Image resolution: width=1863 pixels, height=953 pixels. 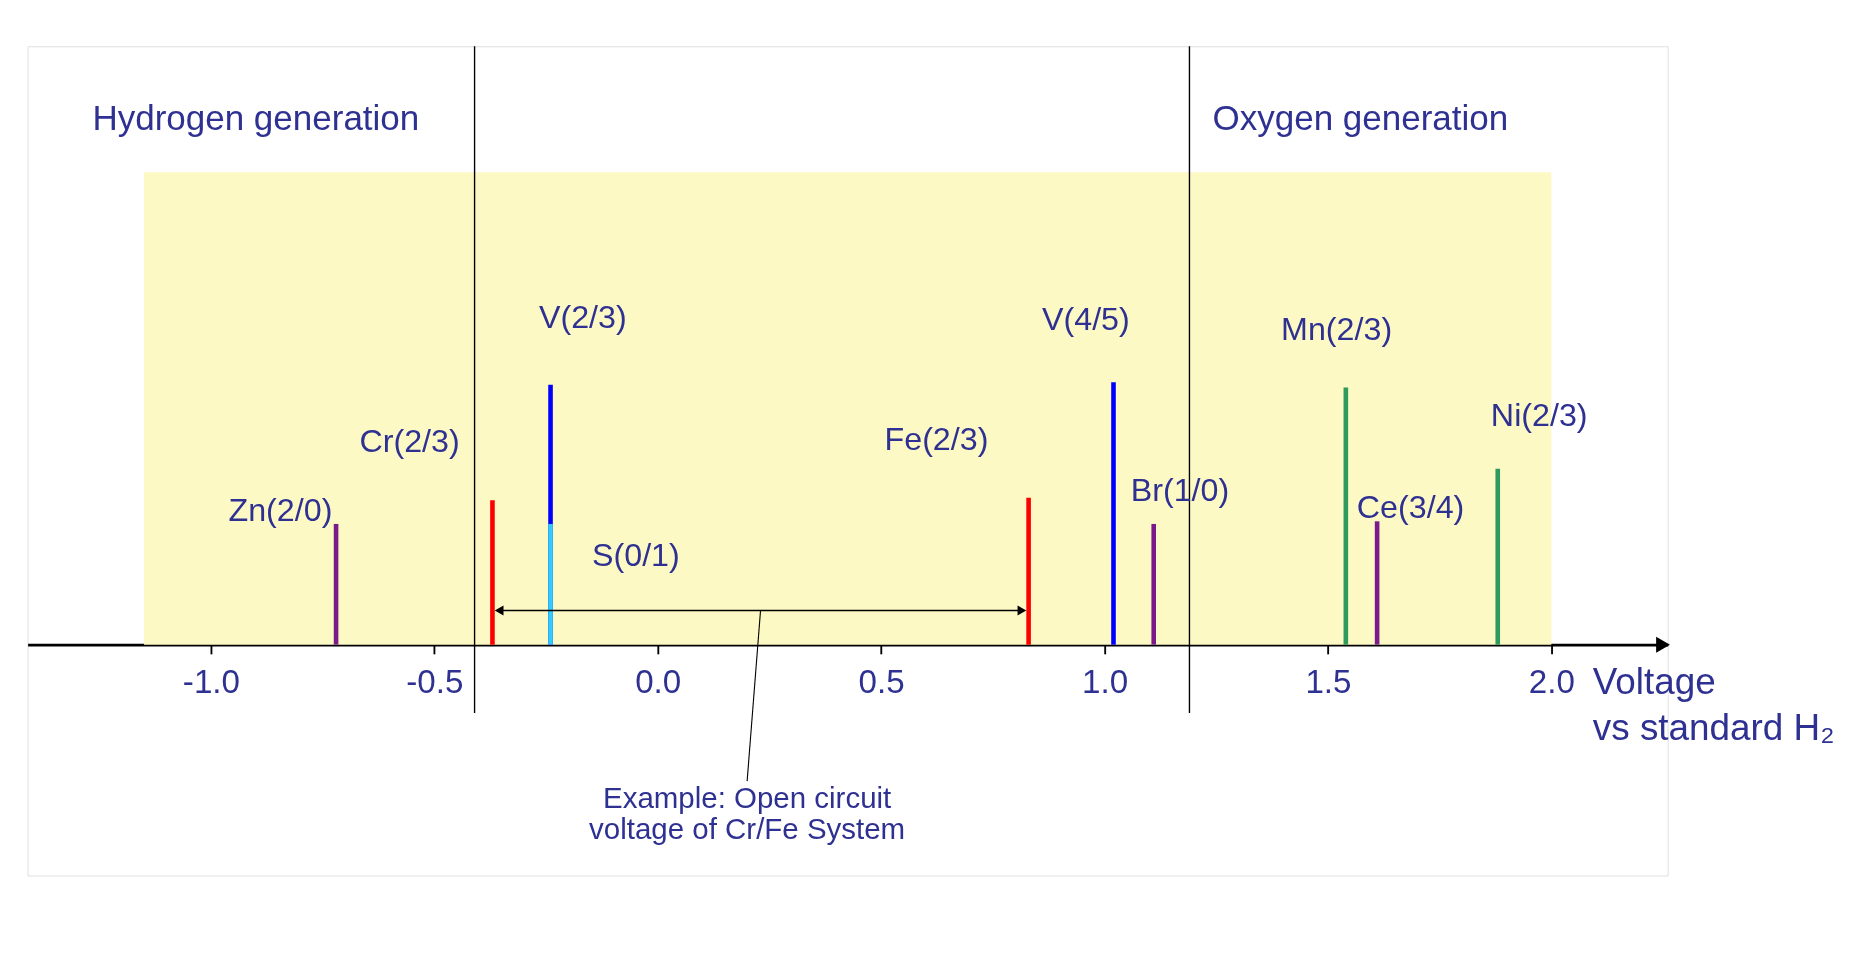 I want to click on annotation: V(2/3), so click(x=582, y=316).